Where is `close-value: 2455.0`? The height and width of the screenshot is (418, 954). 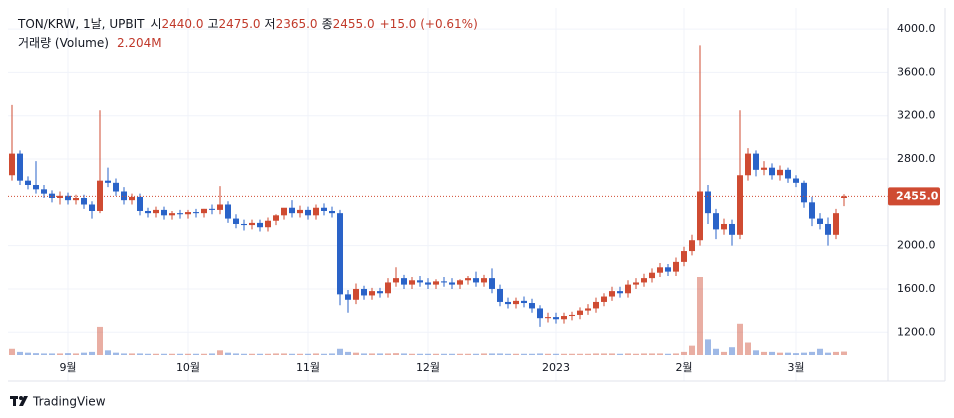
close-value: 2455.0 is located at coordinates (354, 24).